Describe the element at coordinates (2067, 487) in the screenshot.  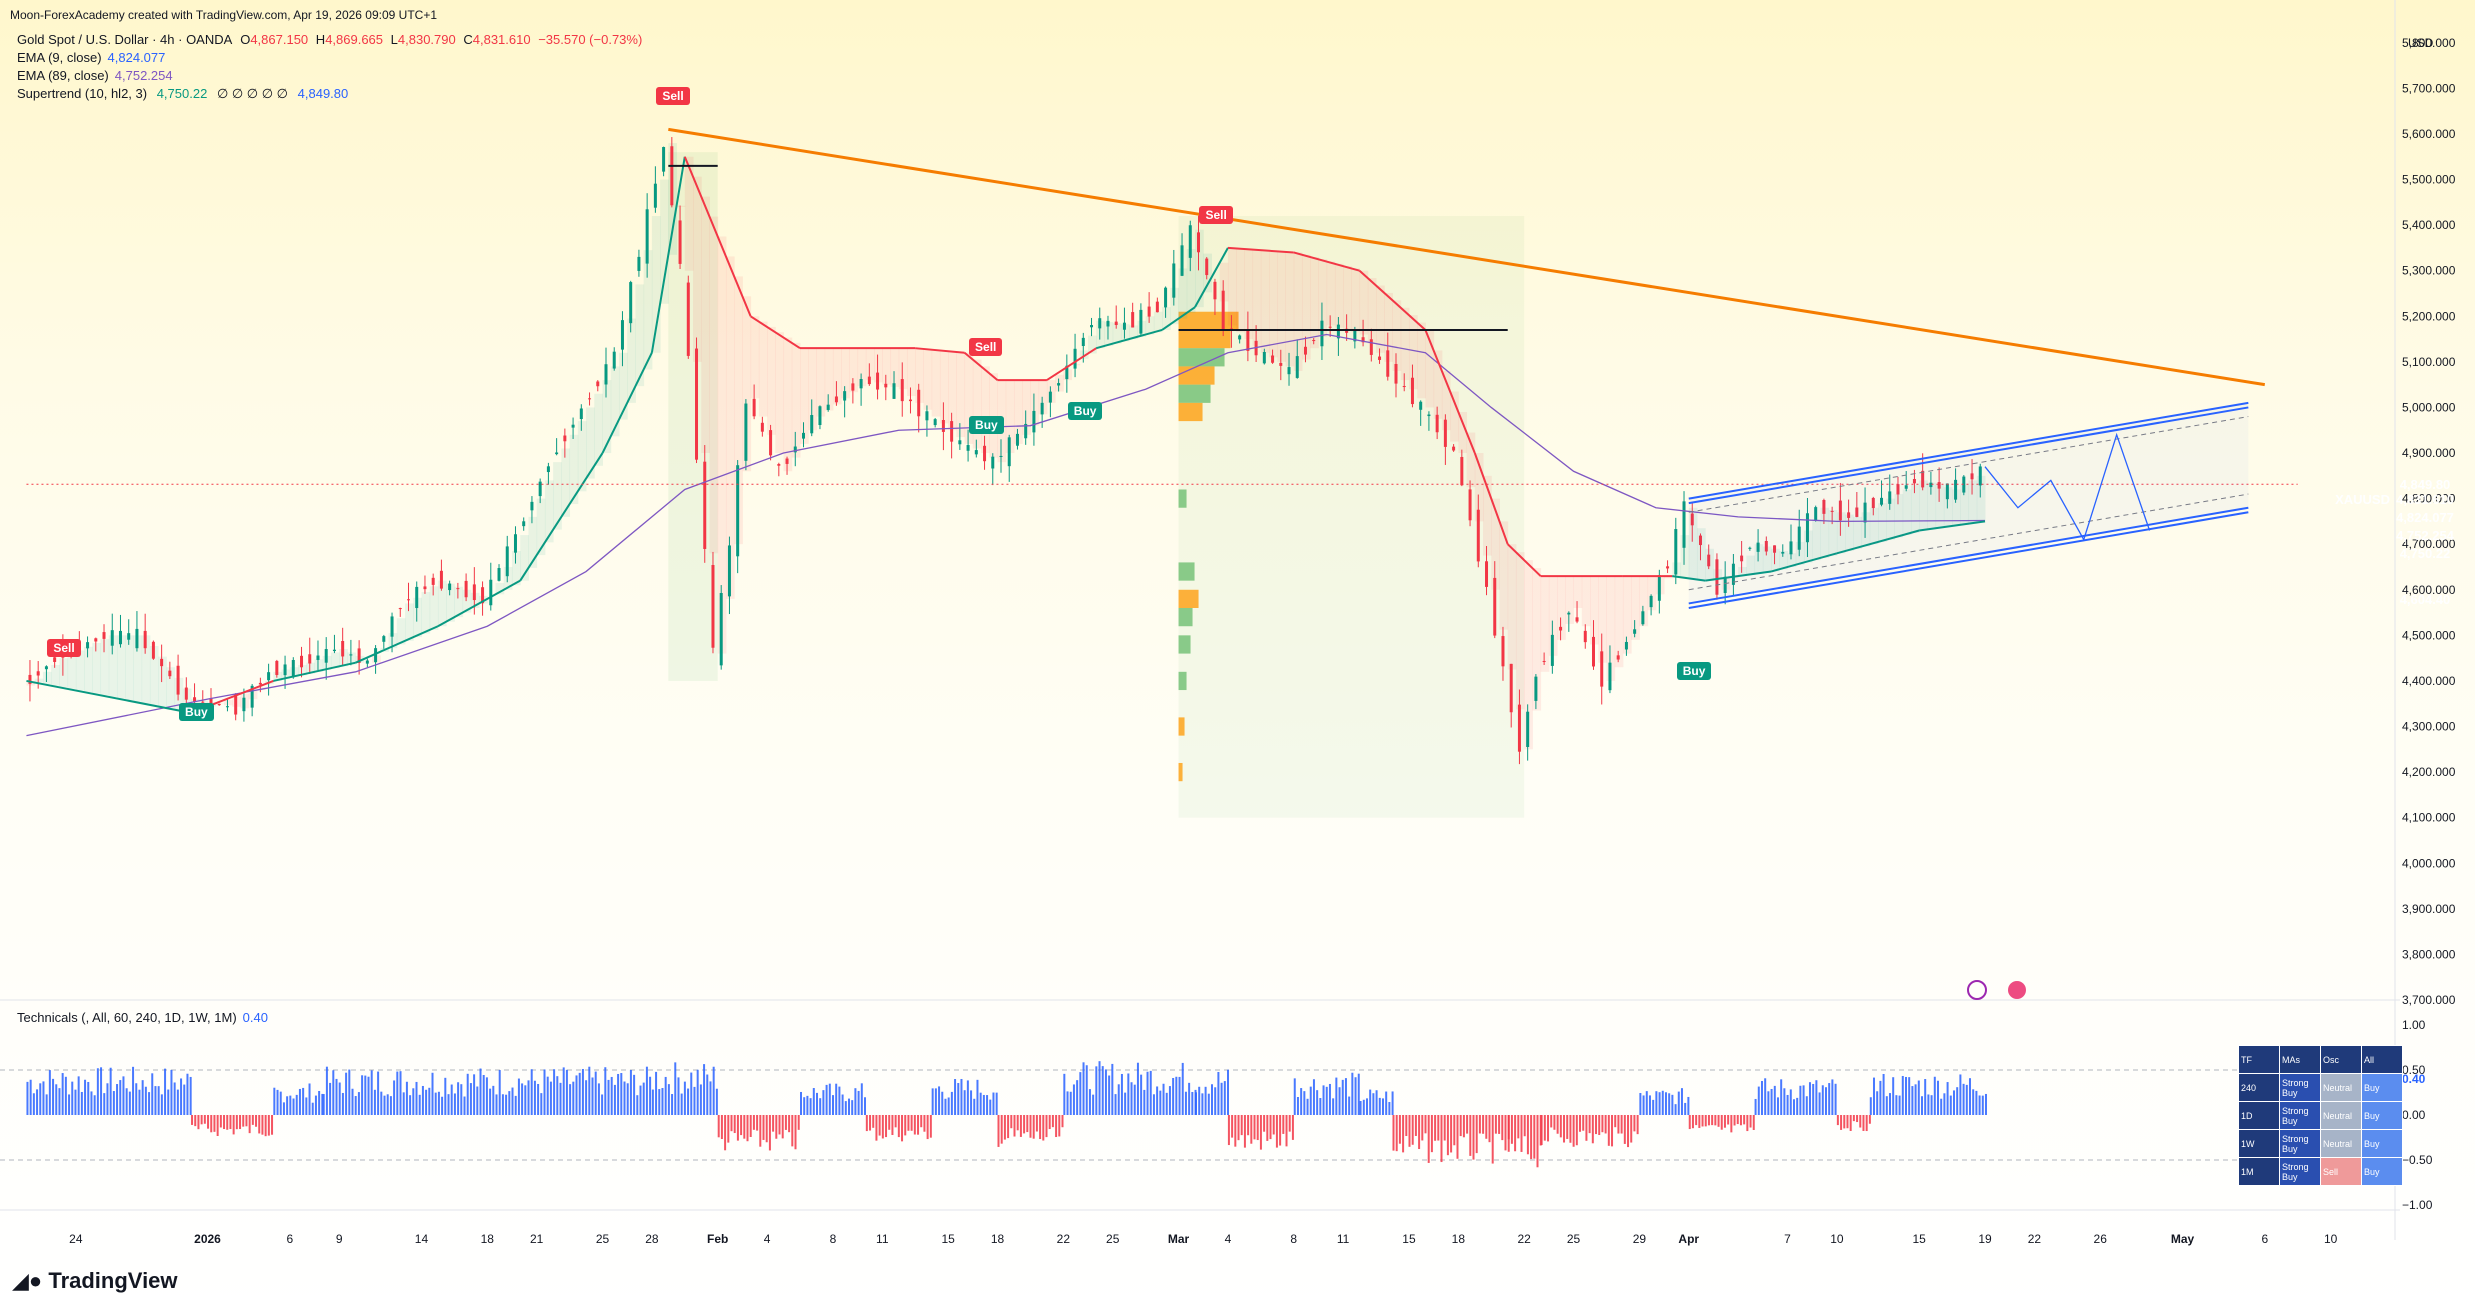
I see `projection-path` at that location.